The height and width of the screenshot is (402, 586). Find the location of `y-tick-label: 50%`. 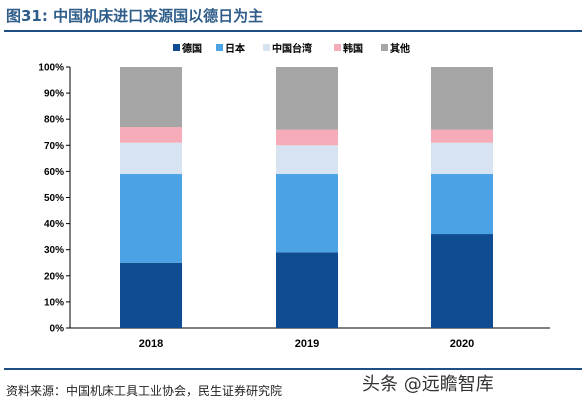

y-tick-label: 50% is located at coordinates (54, 198).